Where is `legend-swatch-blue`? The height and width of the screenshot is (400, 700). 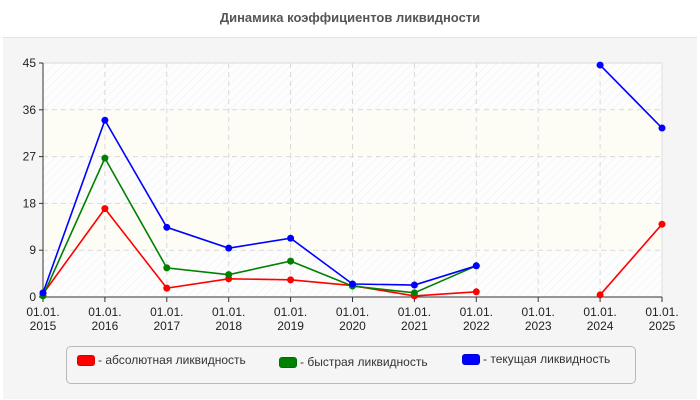 legend-swatch-blue is located at coordinates (471, 359).